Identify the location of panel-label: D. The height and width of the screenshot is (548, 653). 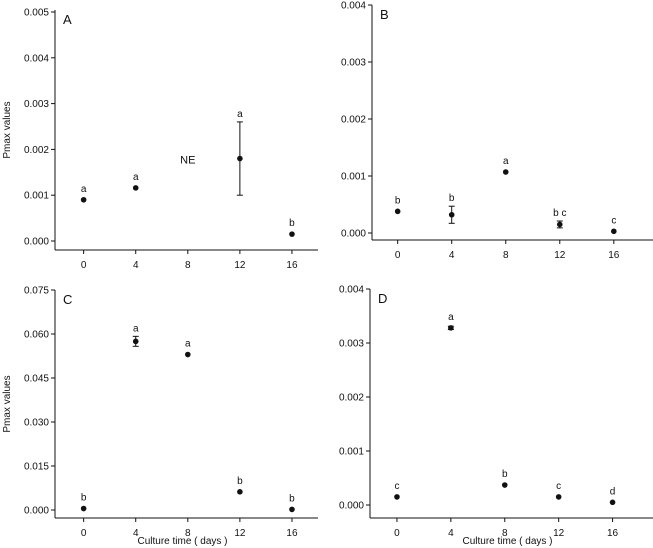
(382, 298).